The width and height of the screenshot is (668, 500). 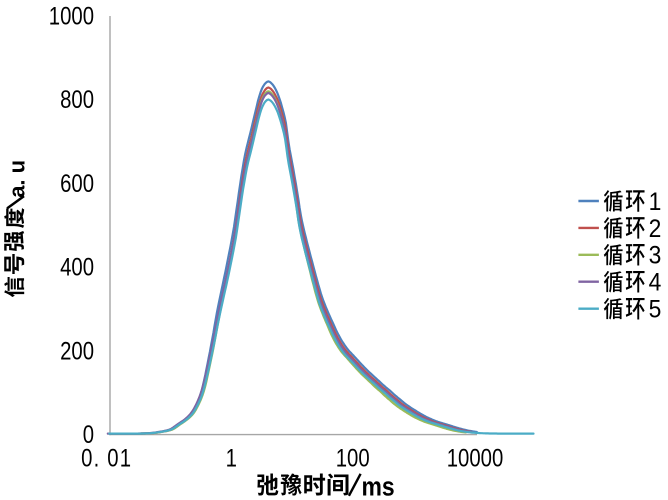 What do you see at coordinates (655, 256) in the screenshot?
I see `svg-text: 3` at bounding box center [655, 256].